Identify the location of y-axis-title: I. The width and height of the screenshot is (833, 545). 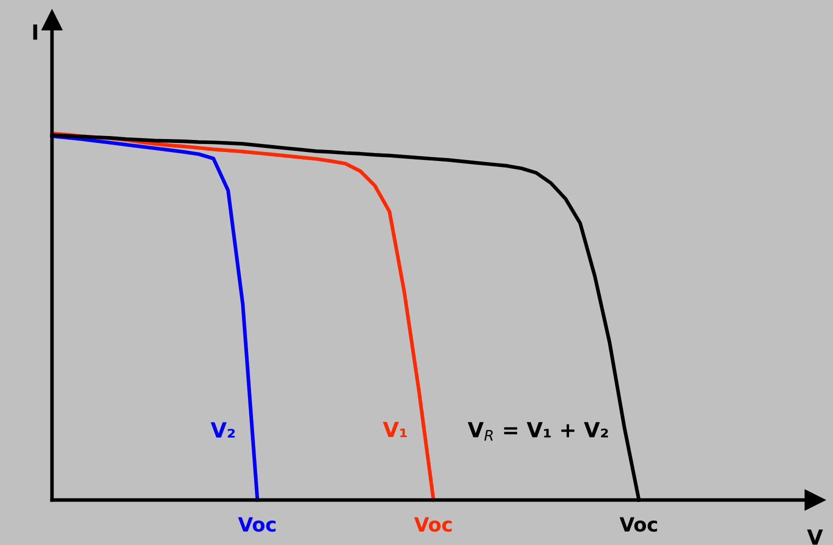
(35, 32).